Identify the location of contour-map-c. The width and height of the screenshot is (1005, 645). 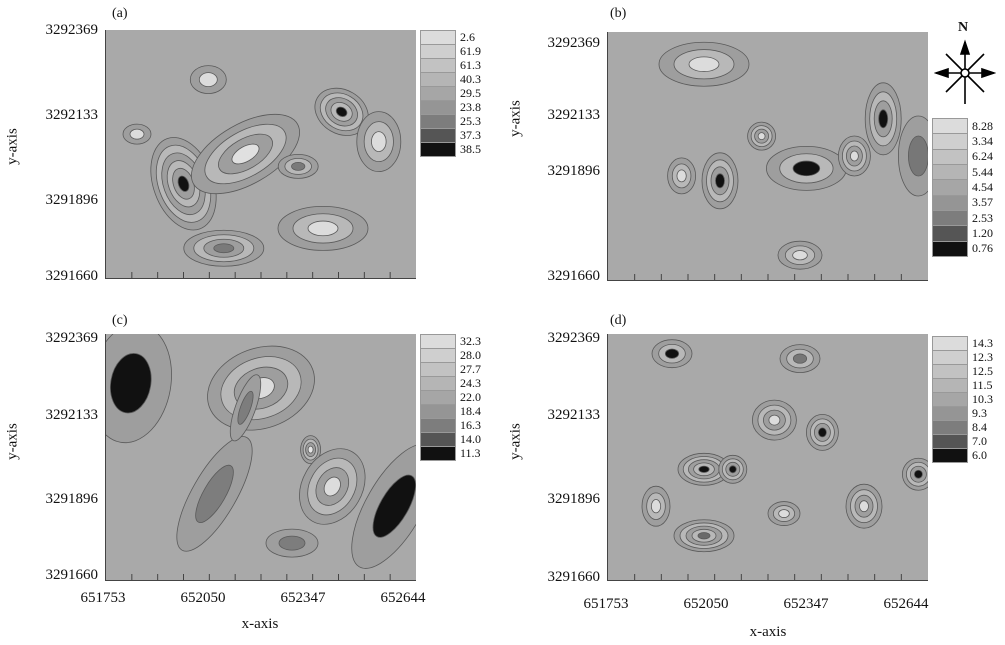
(260, 457).